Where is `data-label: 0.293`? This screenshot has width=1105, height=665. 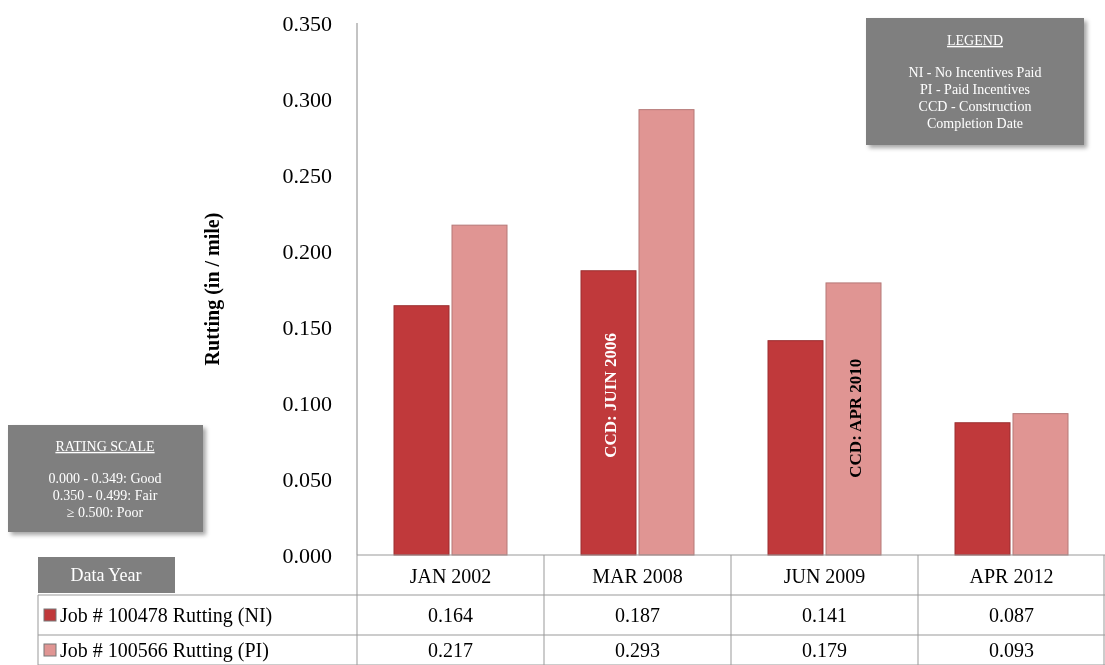
data-label: 0.293 is located at coordinates (637, 650).